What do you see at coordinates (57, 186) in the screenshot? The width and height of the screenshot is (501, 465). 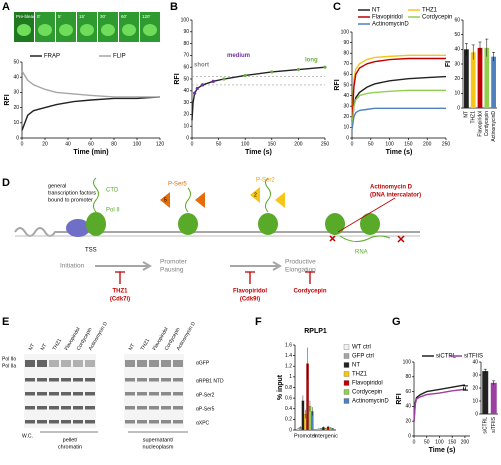 I see `diagram-text: general` at bounding box center [57, 186].